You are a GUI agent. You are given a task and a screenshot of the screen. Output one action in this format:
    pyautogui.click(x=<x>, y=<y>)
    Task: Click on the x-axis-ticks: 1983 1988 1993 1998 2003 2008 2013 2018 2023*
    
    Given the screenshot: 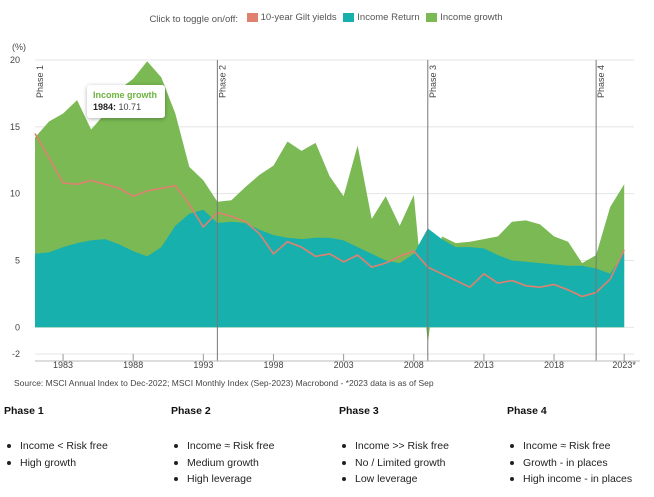 What is the action you would take?
    pyautogui.click(x=344, y=362)
    